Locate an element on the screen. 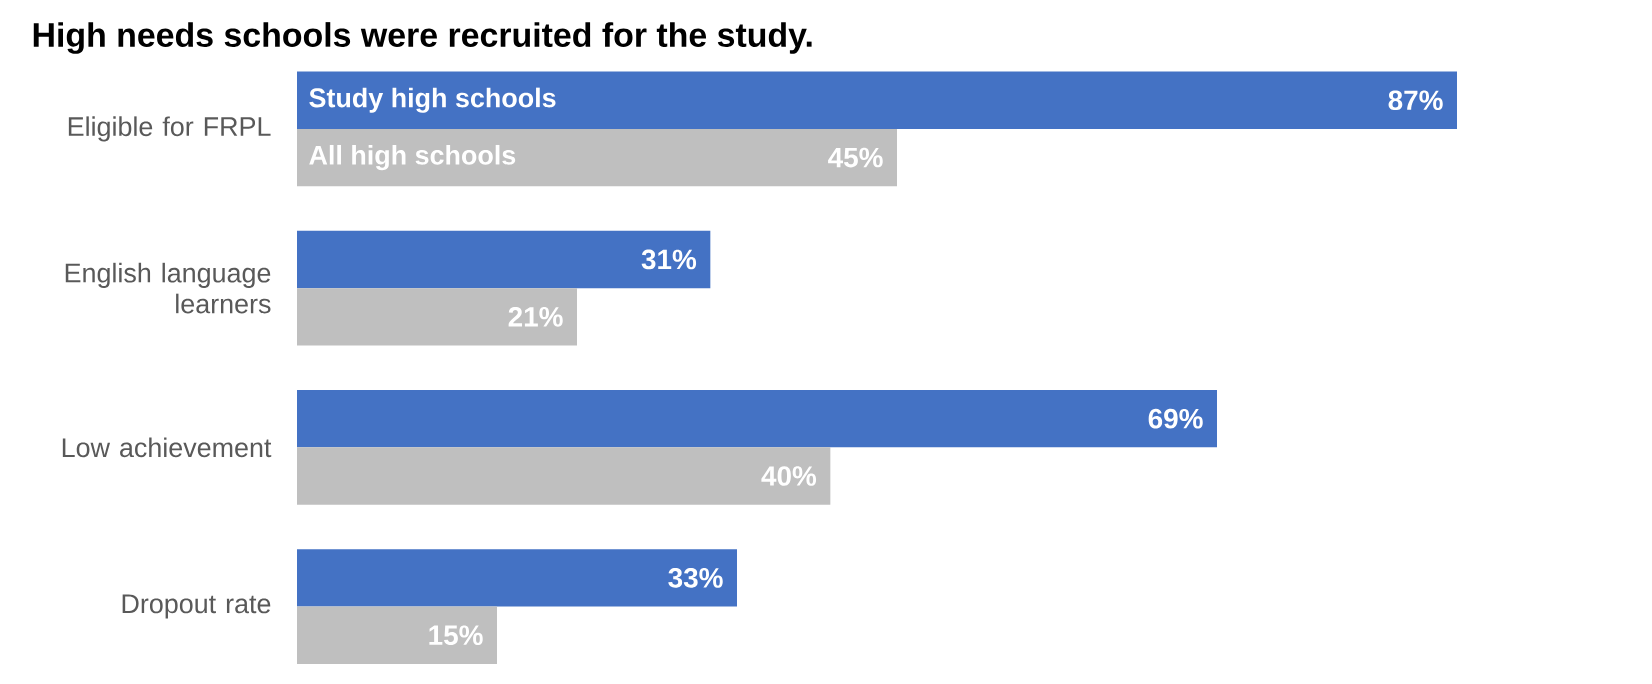 This screenshot has width=1652, height=684. data-label: 40% is located at coordinates (789, 476).